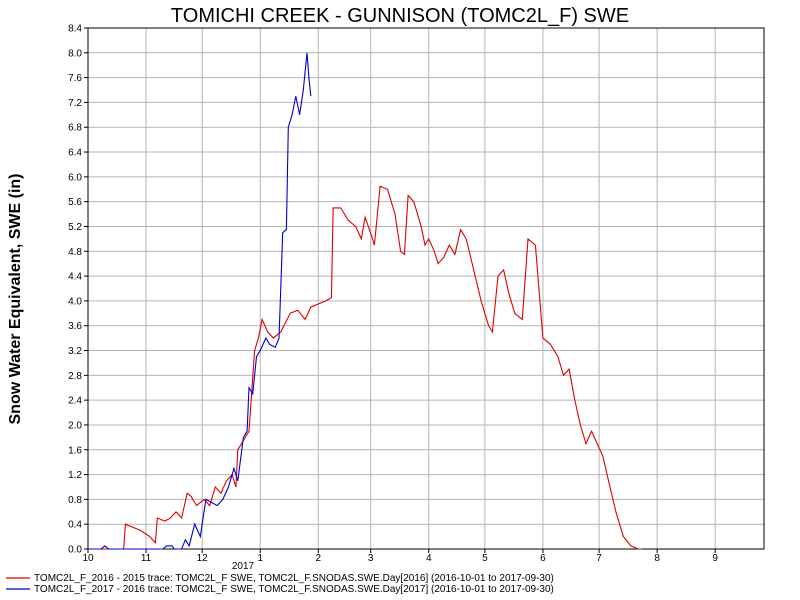  What do you see at coordinates (715, 558) in the screenshot?
I see `x-tick-label: 9` at bounding box center [715, 558].